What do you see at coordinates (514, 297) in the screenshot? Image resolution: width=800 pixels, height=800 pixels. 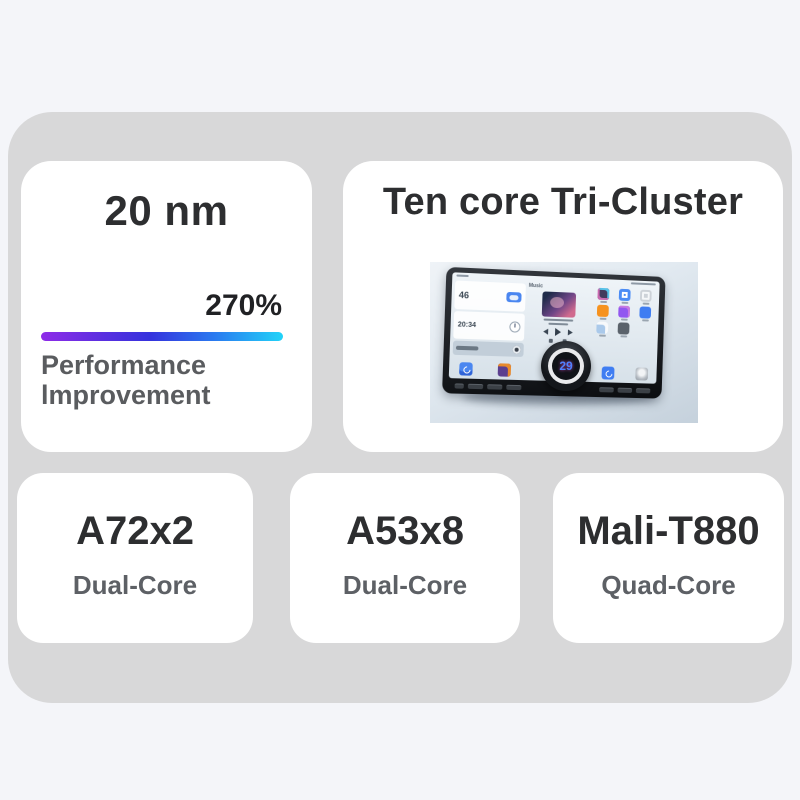 I see `cloud-icon` at bounding box center [514, 297].